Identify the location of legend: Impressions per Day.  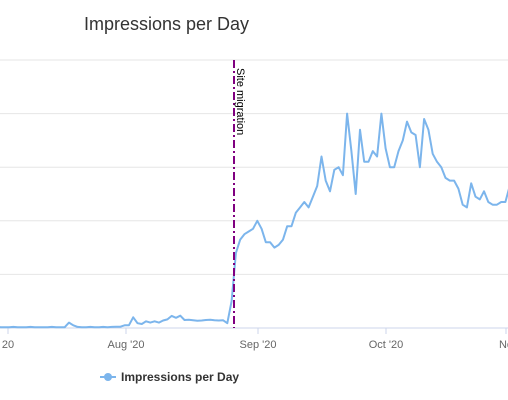
(169, 377).